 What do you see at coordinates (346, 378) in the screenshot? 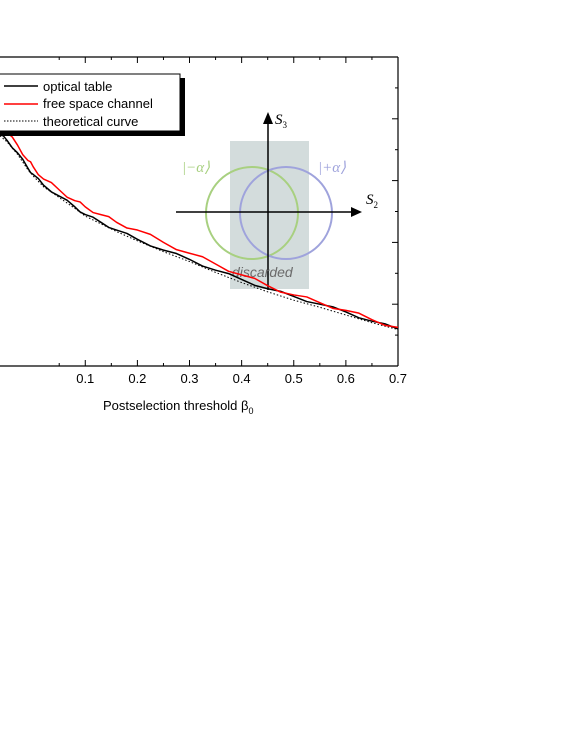
I see `x-tick-label: 0.6` at bounding box center [346, 378].